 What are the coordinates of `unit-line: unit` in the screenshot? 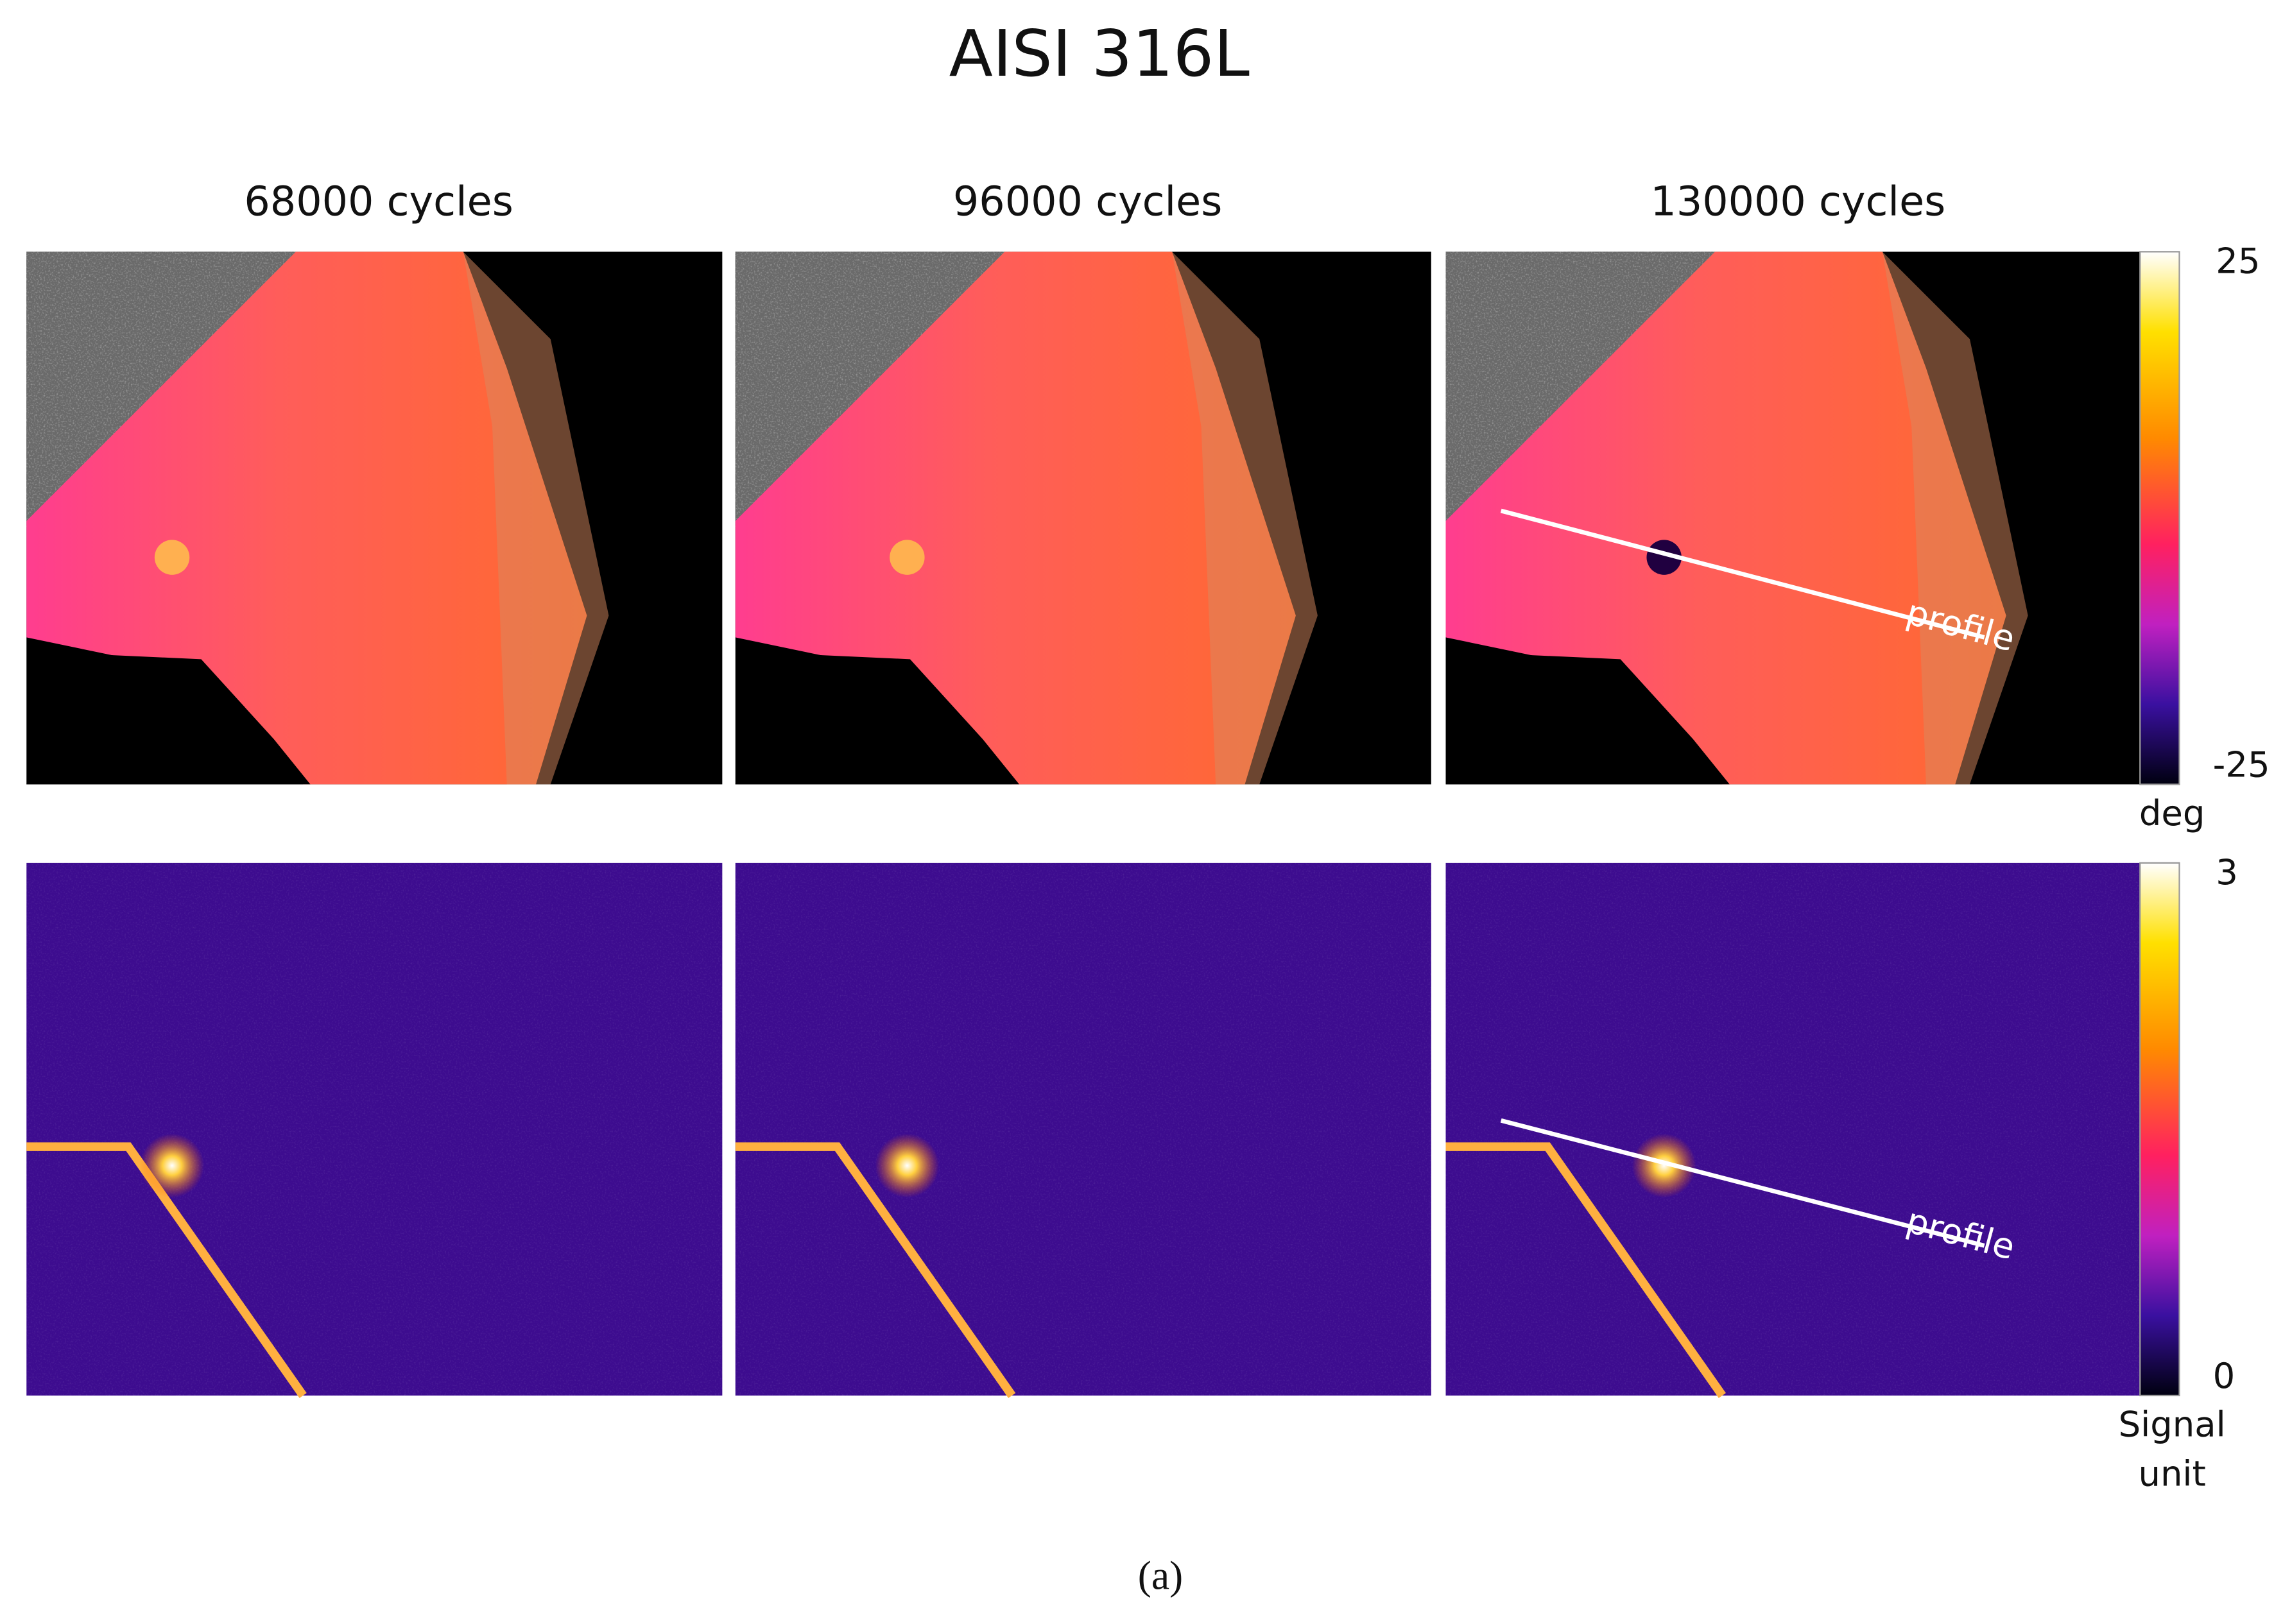 It's located at (2171, 1473).